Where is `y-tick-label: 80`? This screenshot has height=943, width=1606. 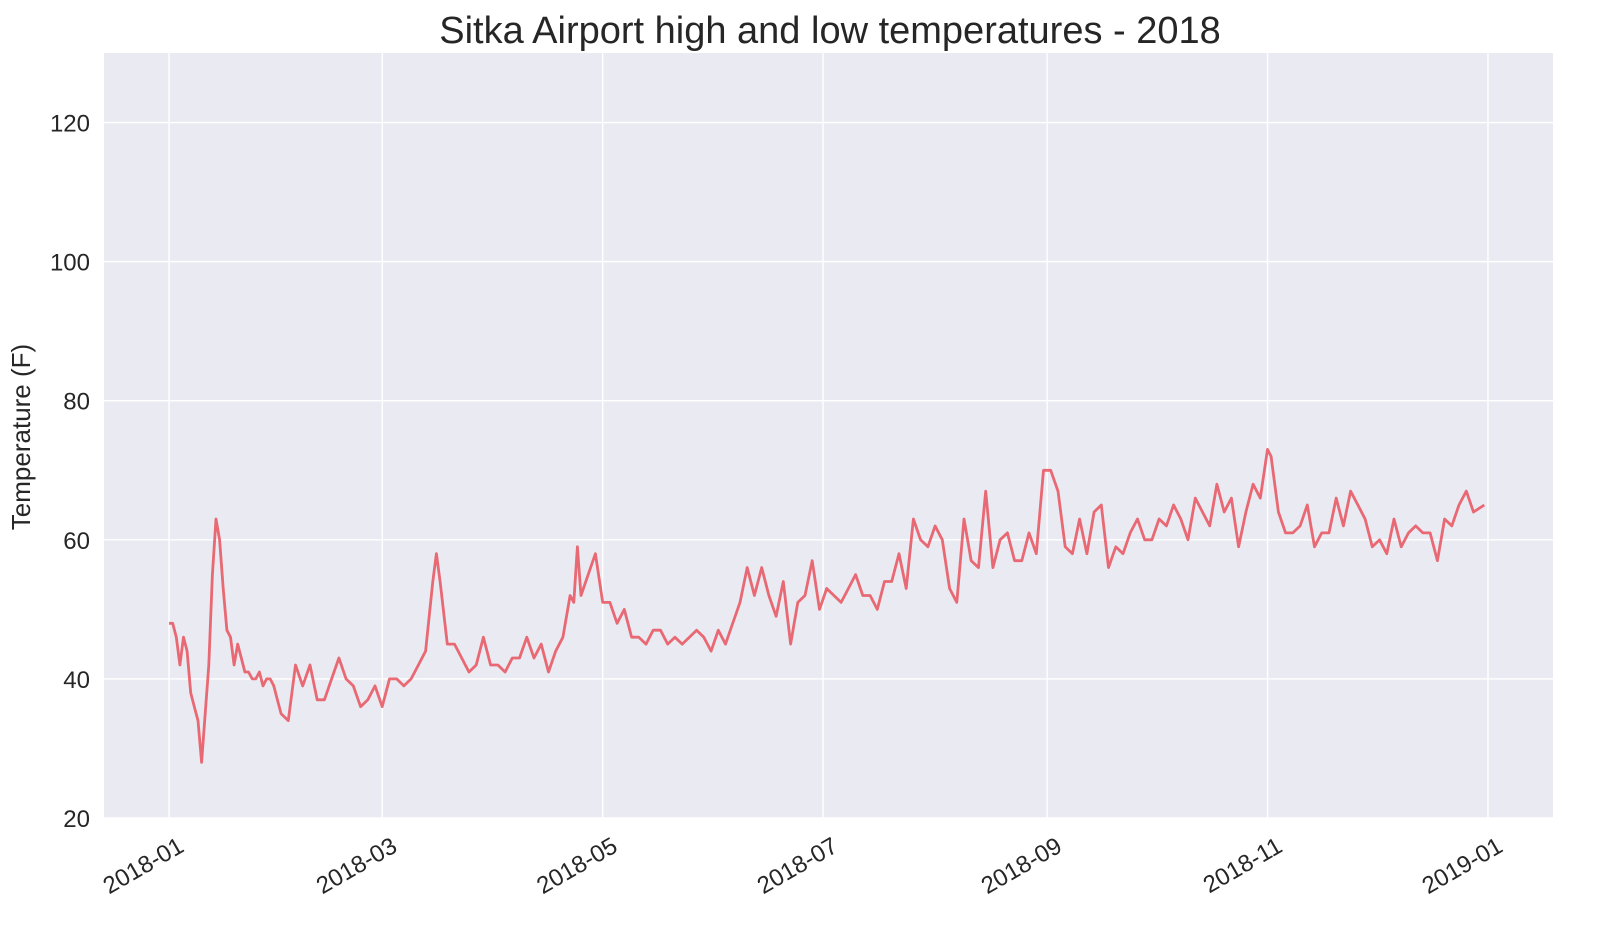 y-tick-label: 80 is located at coordinates (76, 402).